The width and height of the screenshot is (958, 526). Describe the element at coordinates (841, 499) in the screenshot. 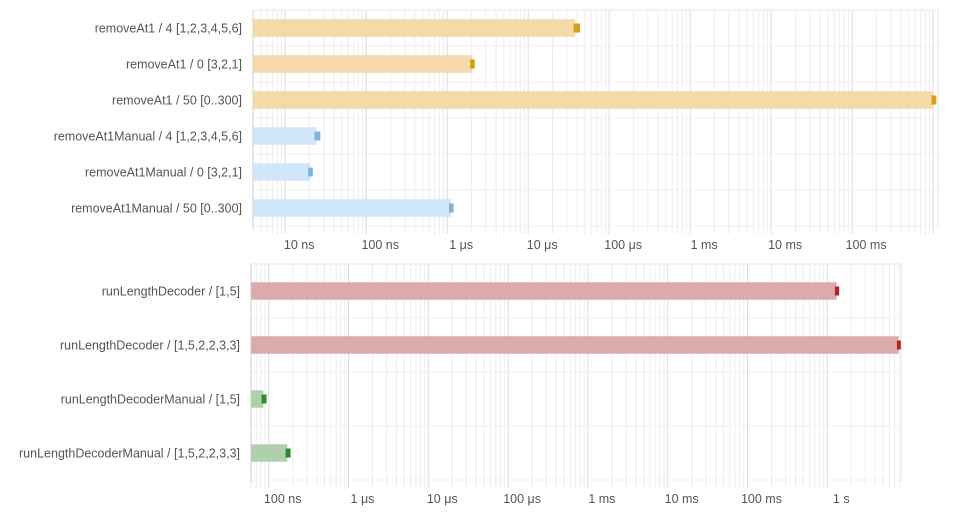

I see `x-tick-label: 1 s` at that location.